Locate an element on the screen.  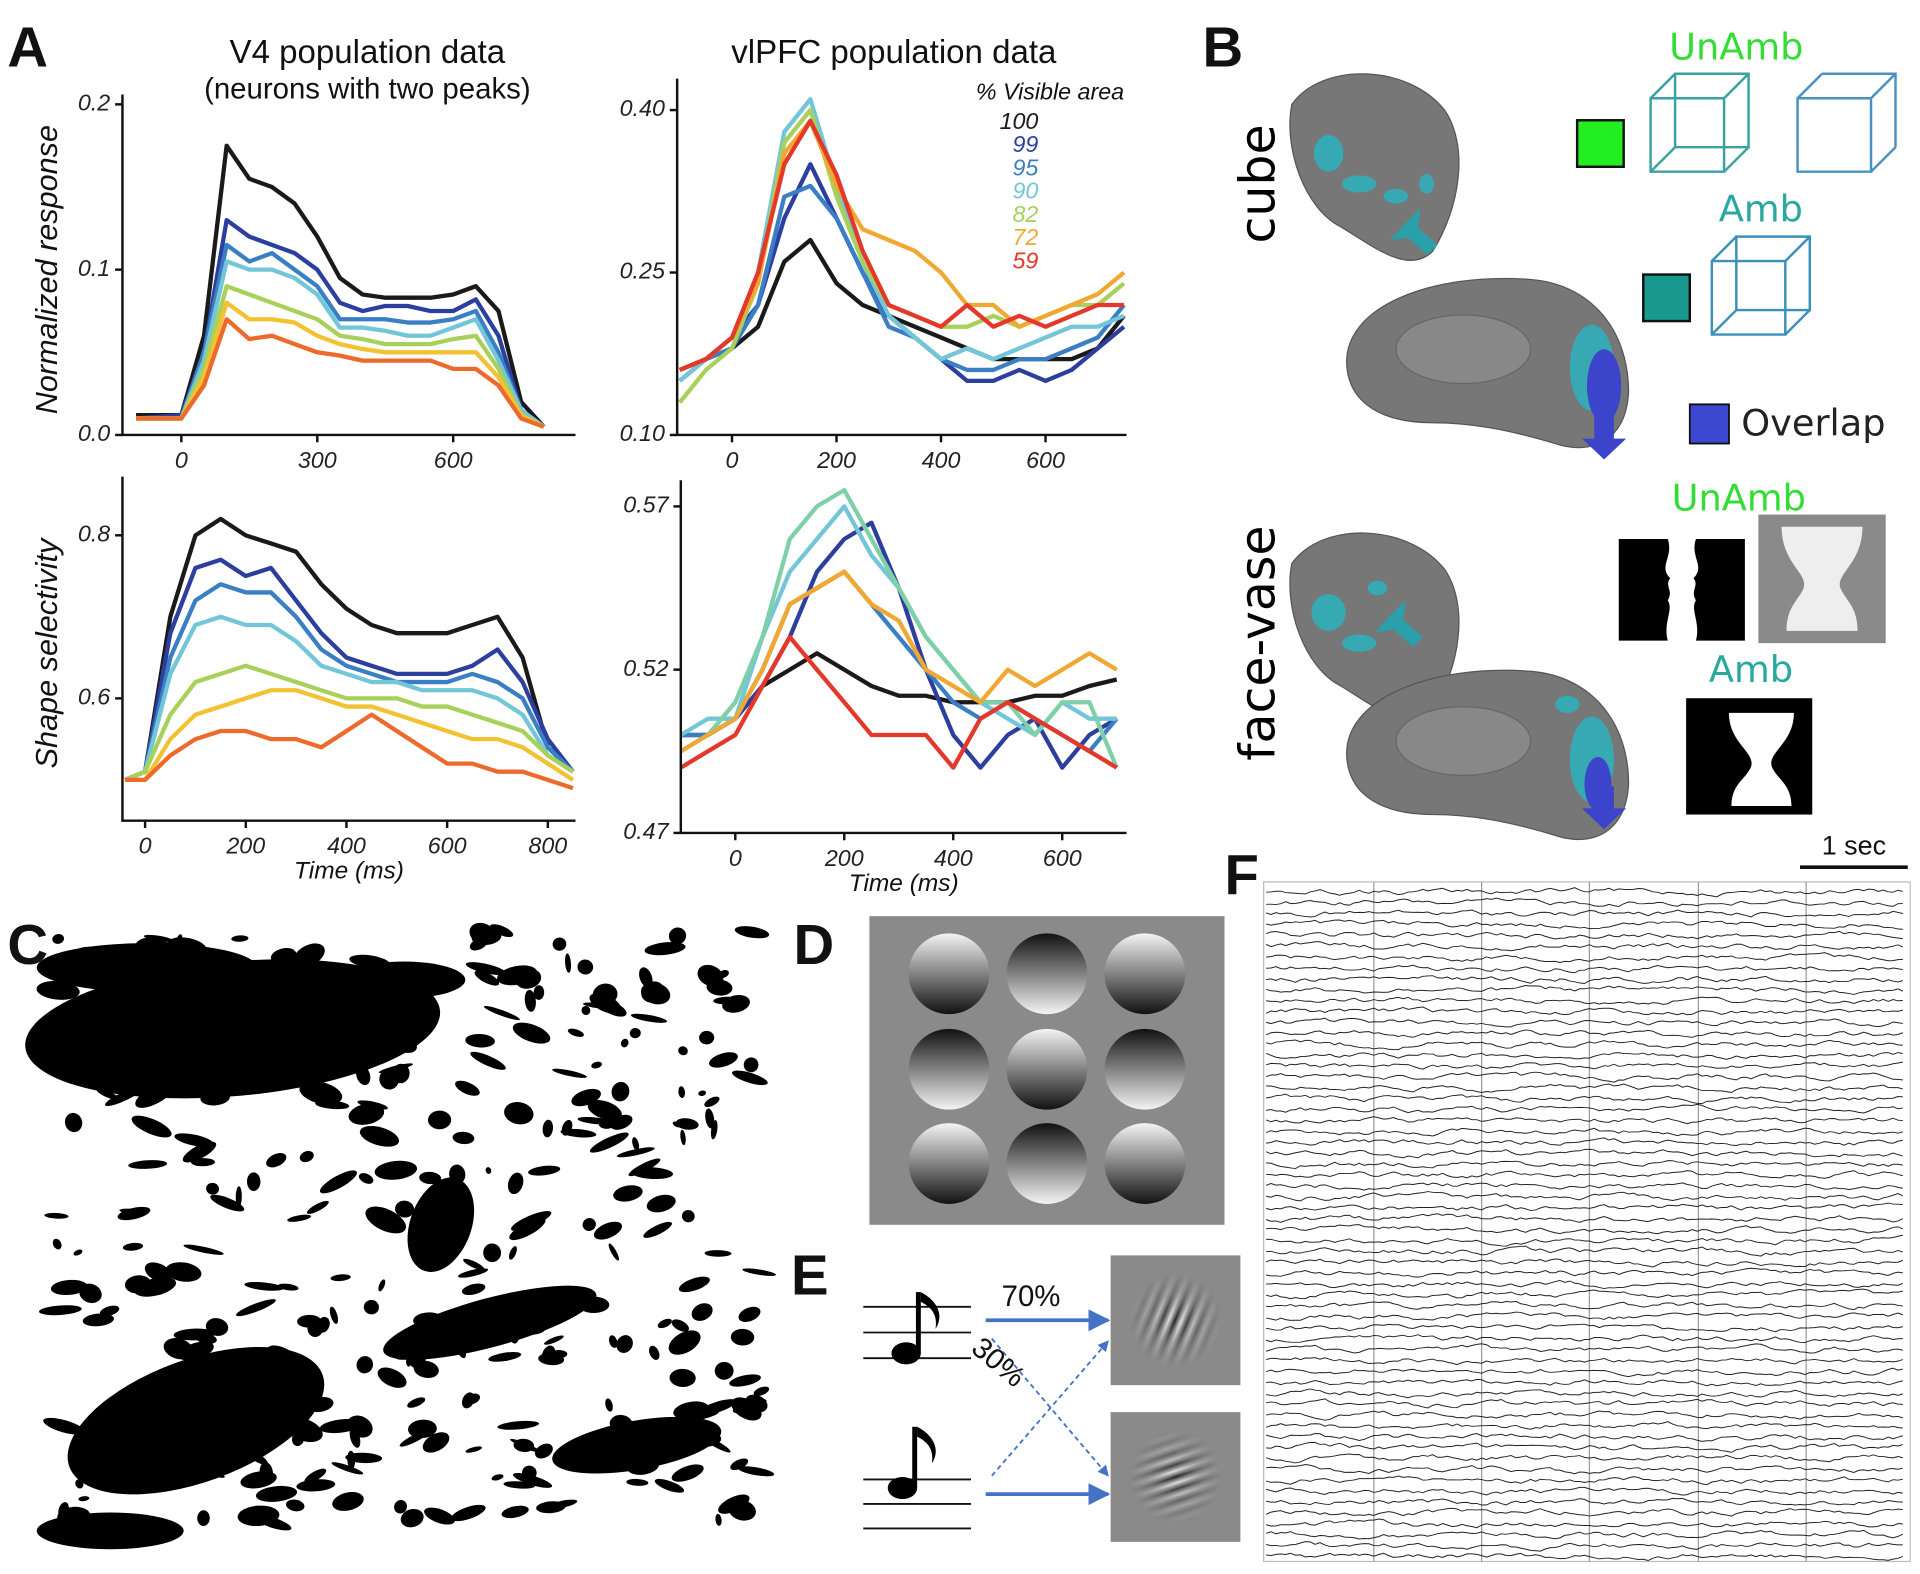
note is located at coordinates (911, 1463).